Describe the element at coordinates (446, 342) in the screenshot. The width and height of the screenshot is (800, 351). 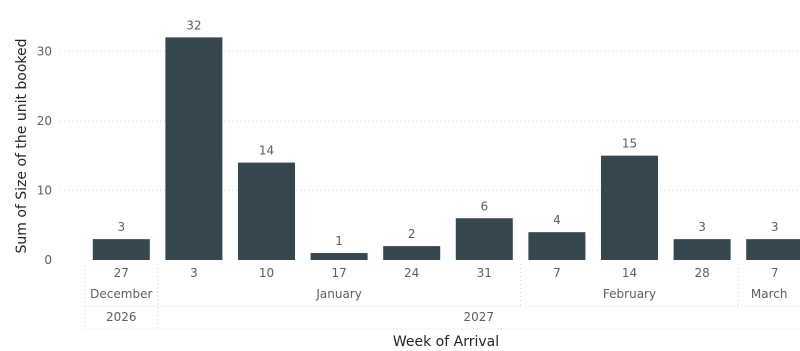
I see `x-axis-title: Week of Arrival` at that location.